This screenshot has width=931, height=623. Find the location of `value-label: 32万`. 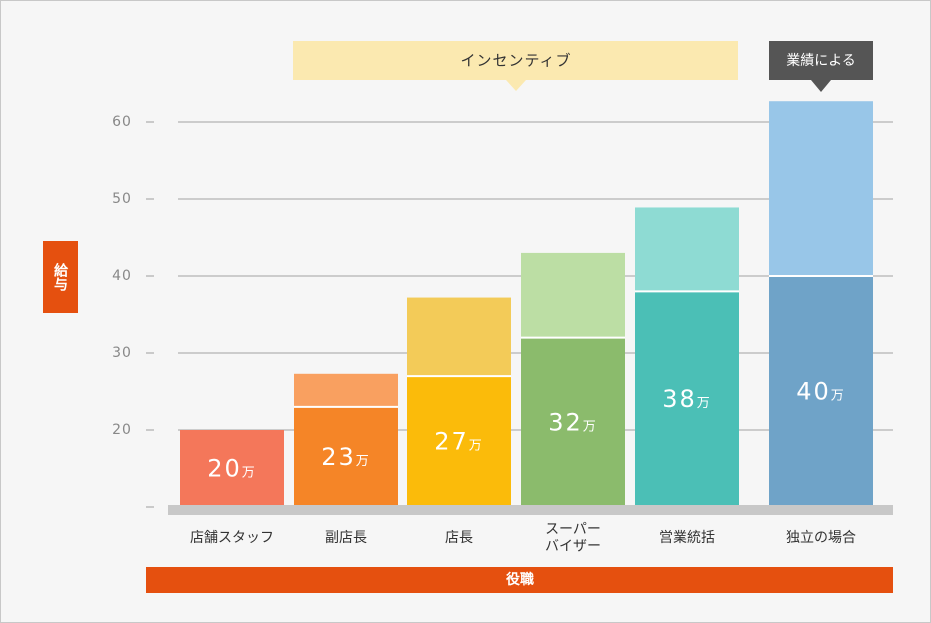

value-label: 32万 is located at coordinates (573, 422).